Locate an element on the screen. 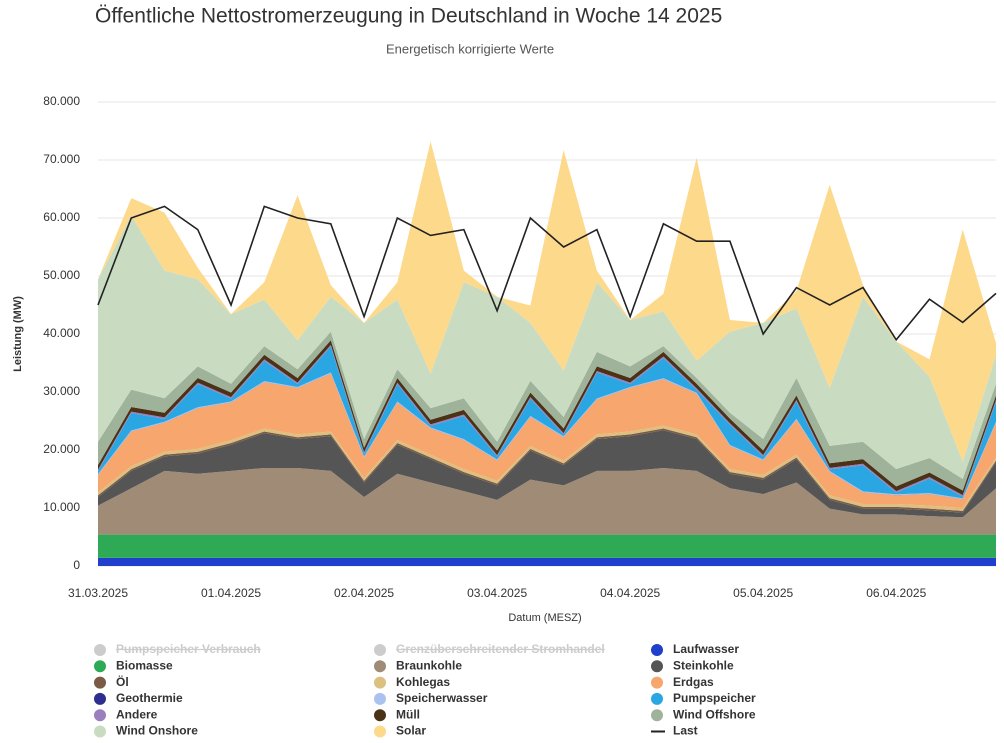  y-tick-label: 20.000 is located at coordinates (61, 449).